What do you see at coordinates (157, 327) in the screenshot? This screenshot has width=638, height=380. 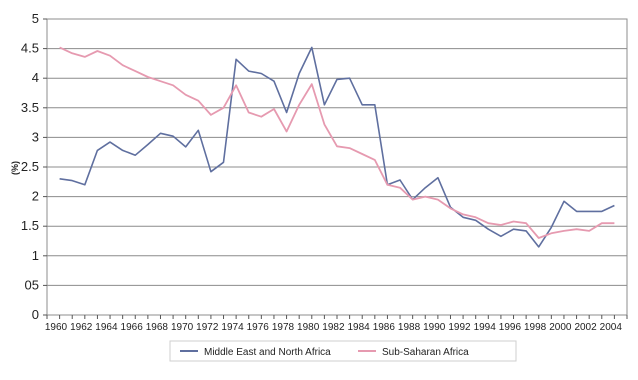 I see `x-tick-label: 1968` at bounding box center [157, 327].